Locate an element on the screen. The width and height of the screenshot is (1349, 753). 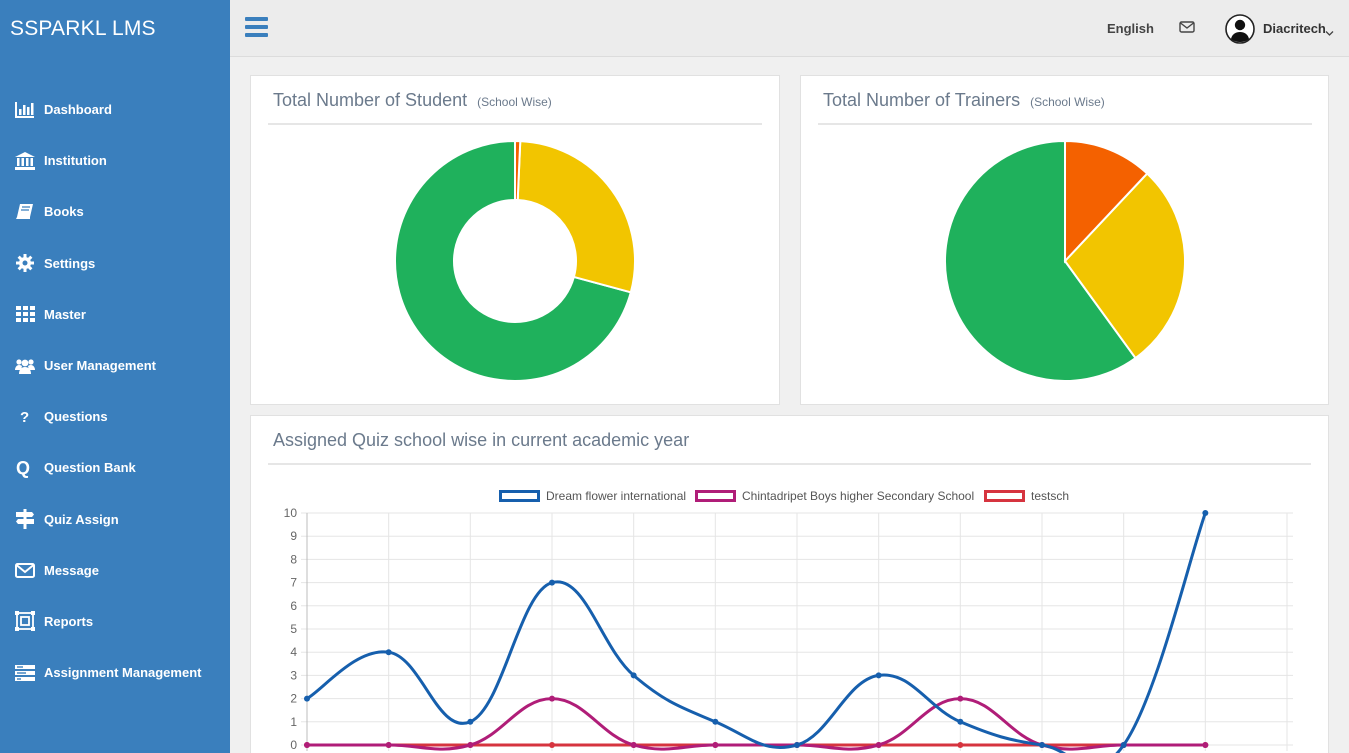
y-tick-label: 7 is located at coordinates (293, 583).